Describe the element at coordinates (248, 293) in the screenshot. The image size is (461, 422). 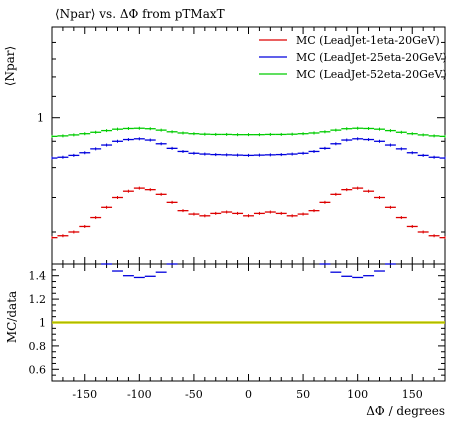
I see `ratio-series-group` at that location.